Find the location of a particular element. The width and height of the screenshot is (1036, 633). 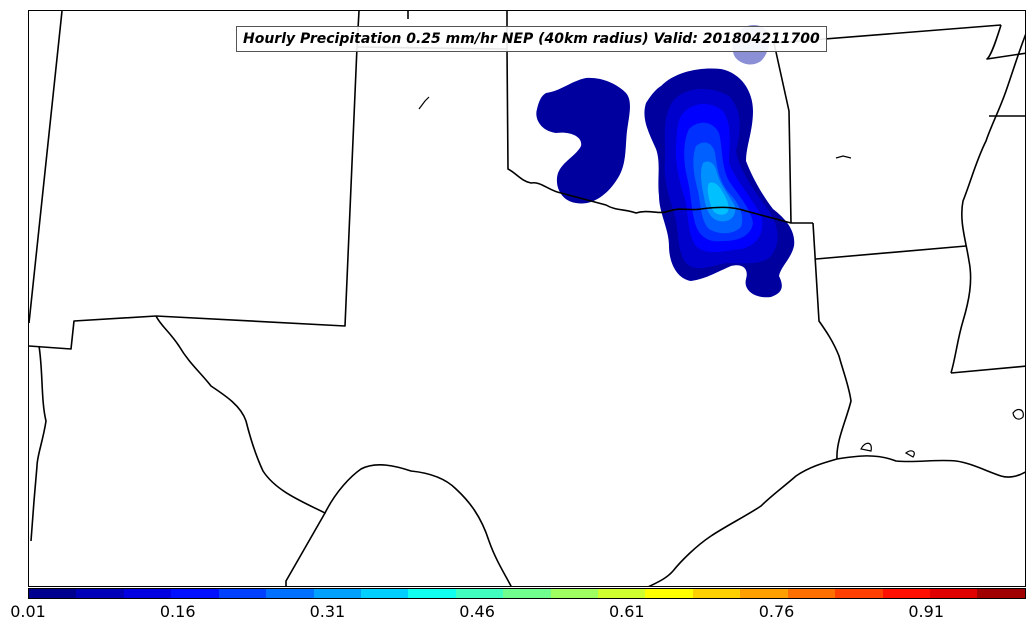

border-ok-panhandle is located at coordinates (584, 135).